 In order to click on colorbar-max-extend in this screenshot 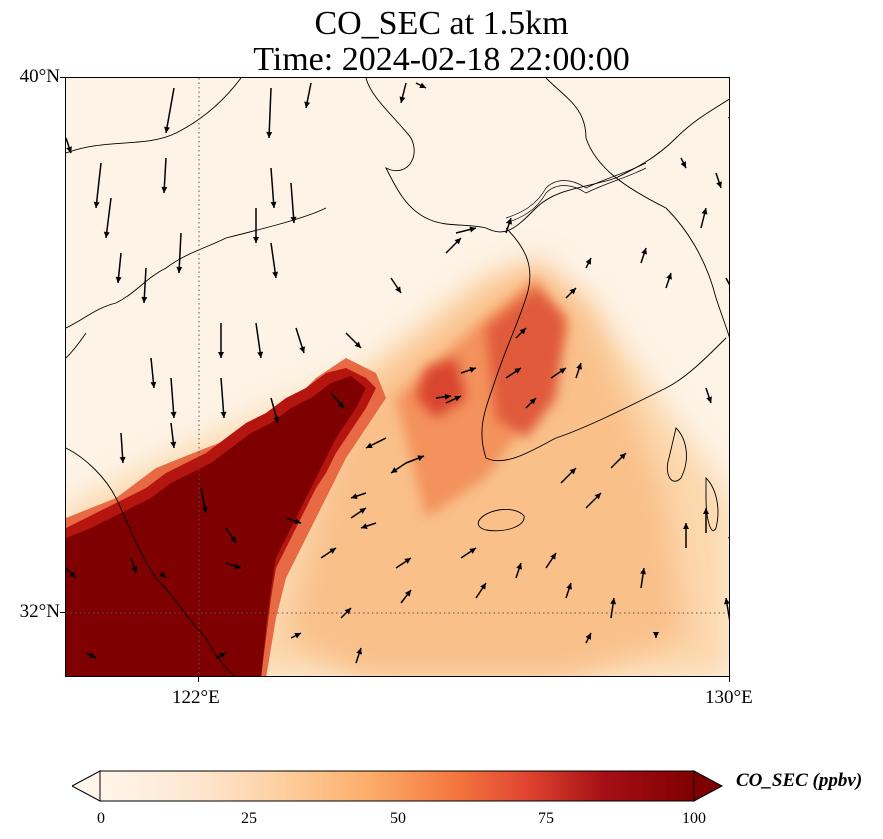, I will do `click(708, 786)`.